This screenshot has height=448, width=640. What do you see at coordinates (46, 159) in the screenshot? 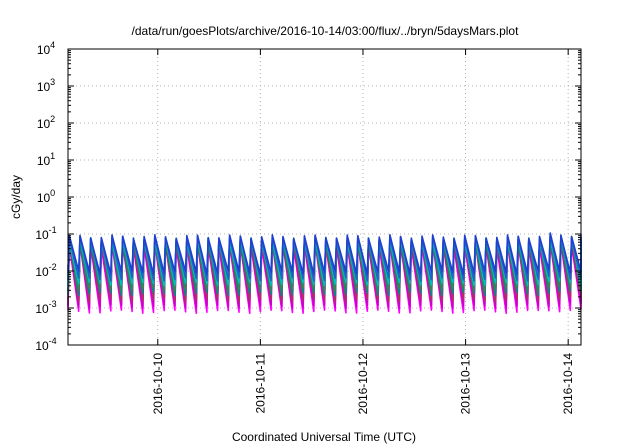
I see `y-tick-label: 10¹` at bounding box center [46, 159].